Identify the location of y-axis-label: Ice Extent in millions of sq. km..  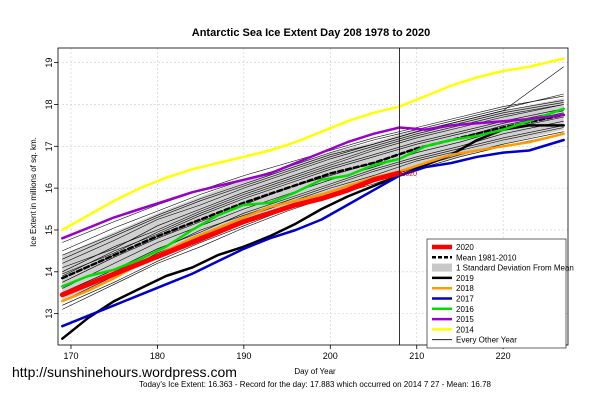
(33, 192).